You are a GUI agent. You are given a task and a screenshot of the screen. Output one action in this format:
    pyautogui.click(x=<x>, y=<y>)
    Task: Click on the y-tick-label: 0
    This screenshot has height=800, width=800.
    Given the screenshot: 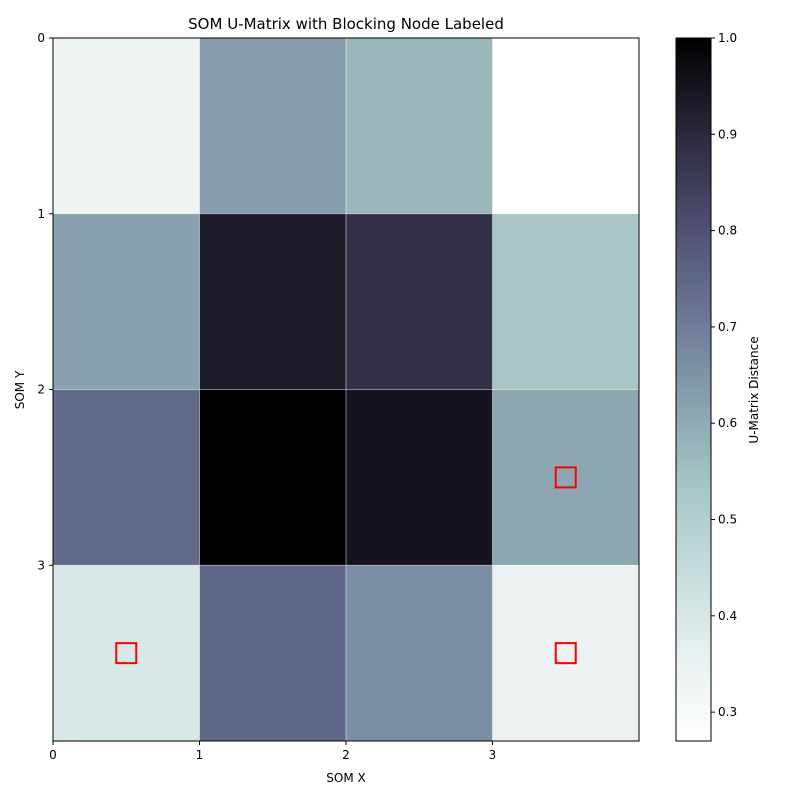 What is the action you would take?
    pyautogui.click(x=41, y=38)
    